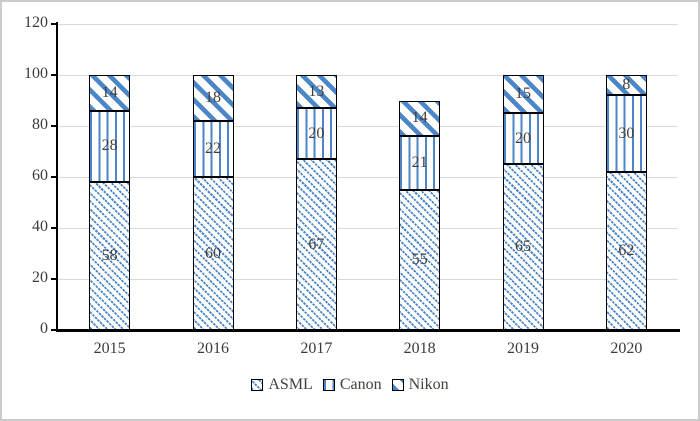 The width and height of the screenshot is (700, 421). Describe the element at coordinates (522, 348) in the screenshot. I see `x-axis-label: 2019` at that location.